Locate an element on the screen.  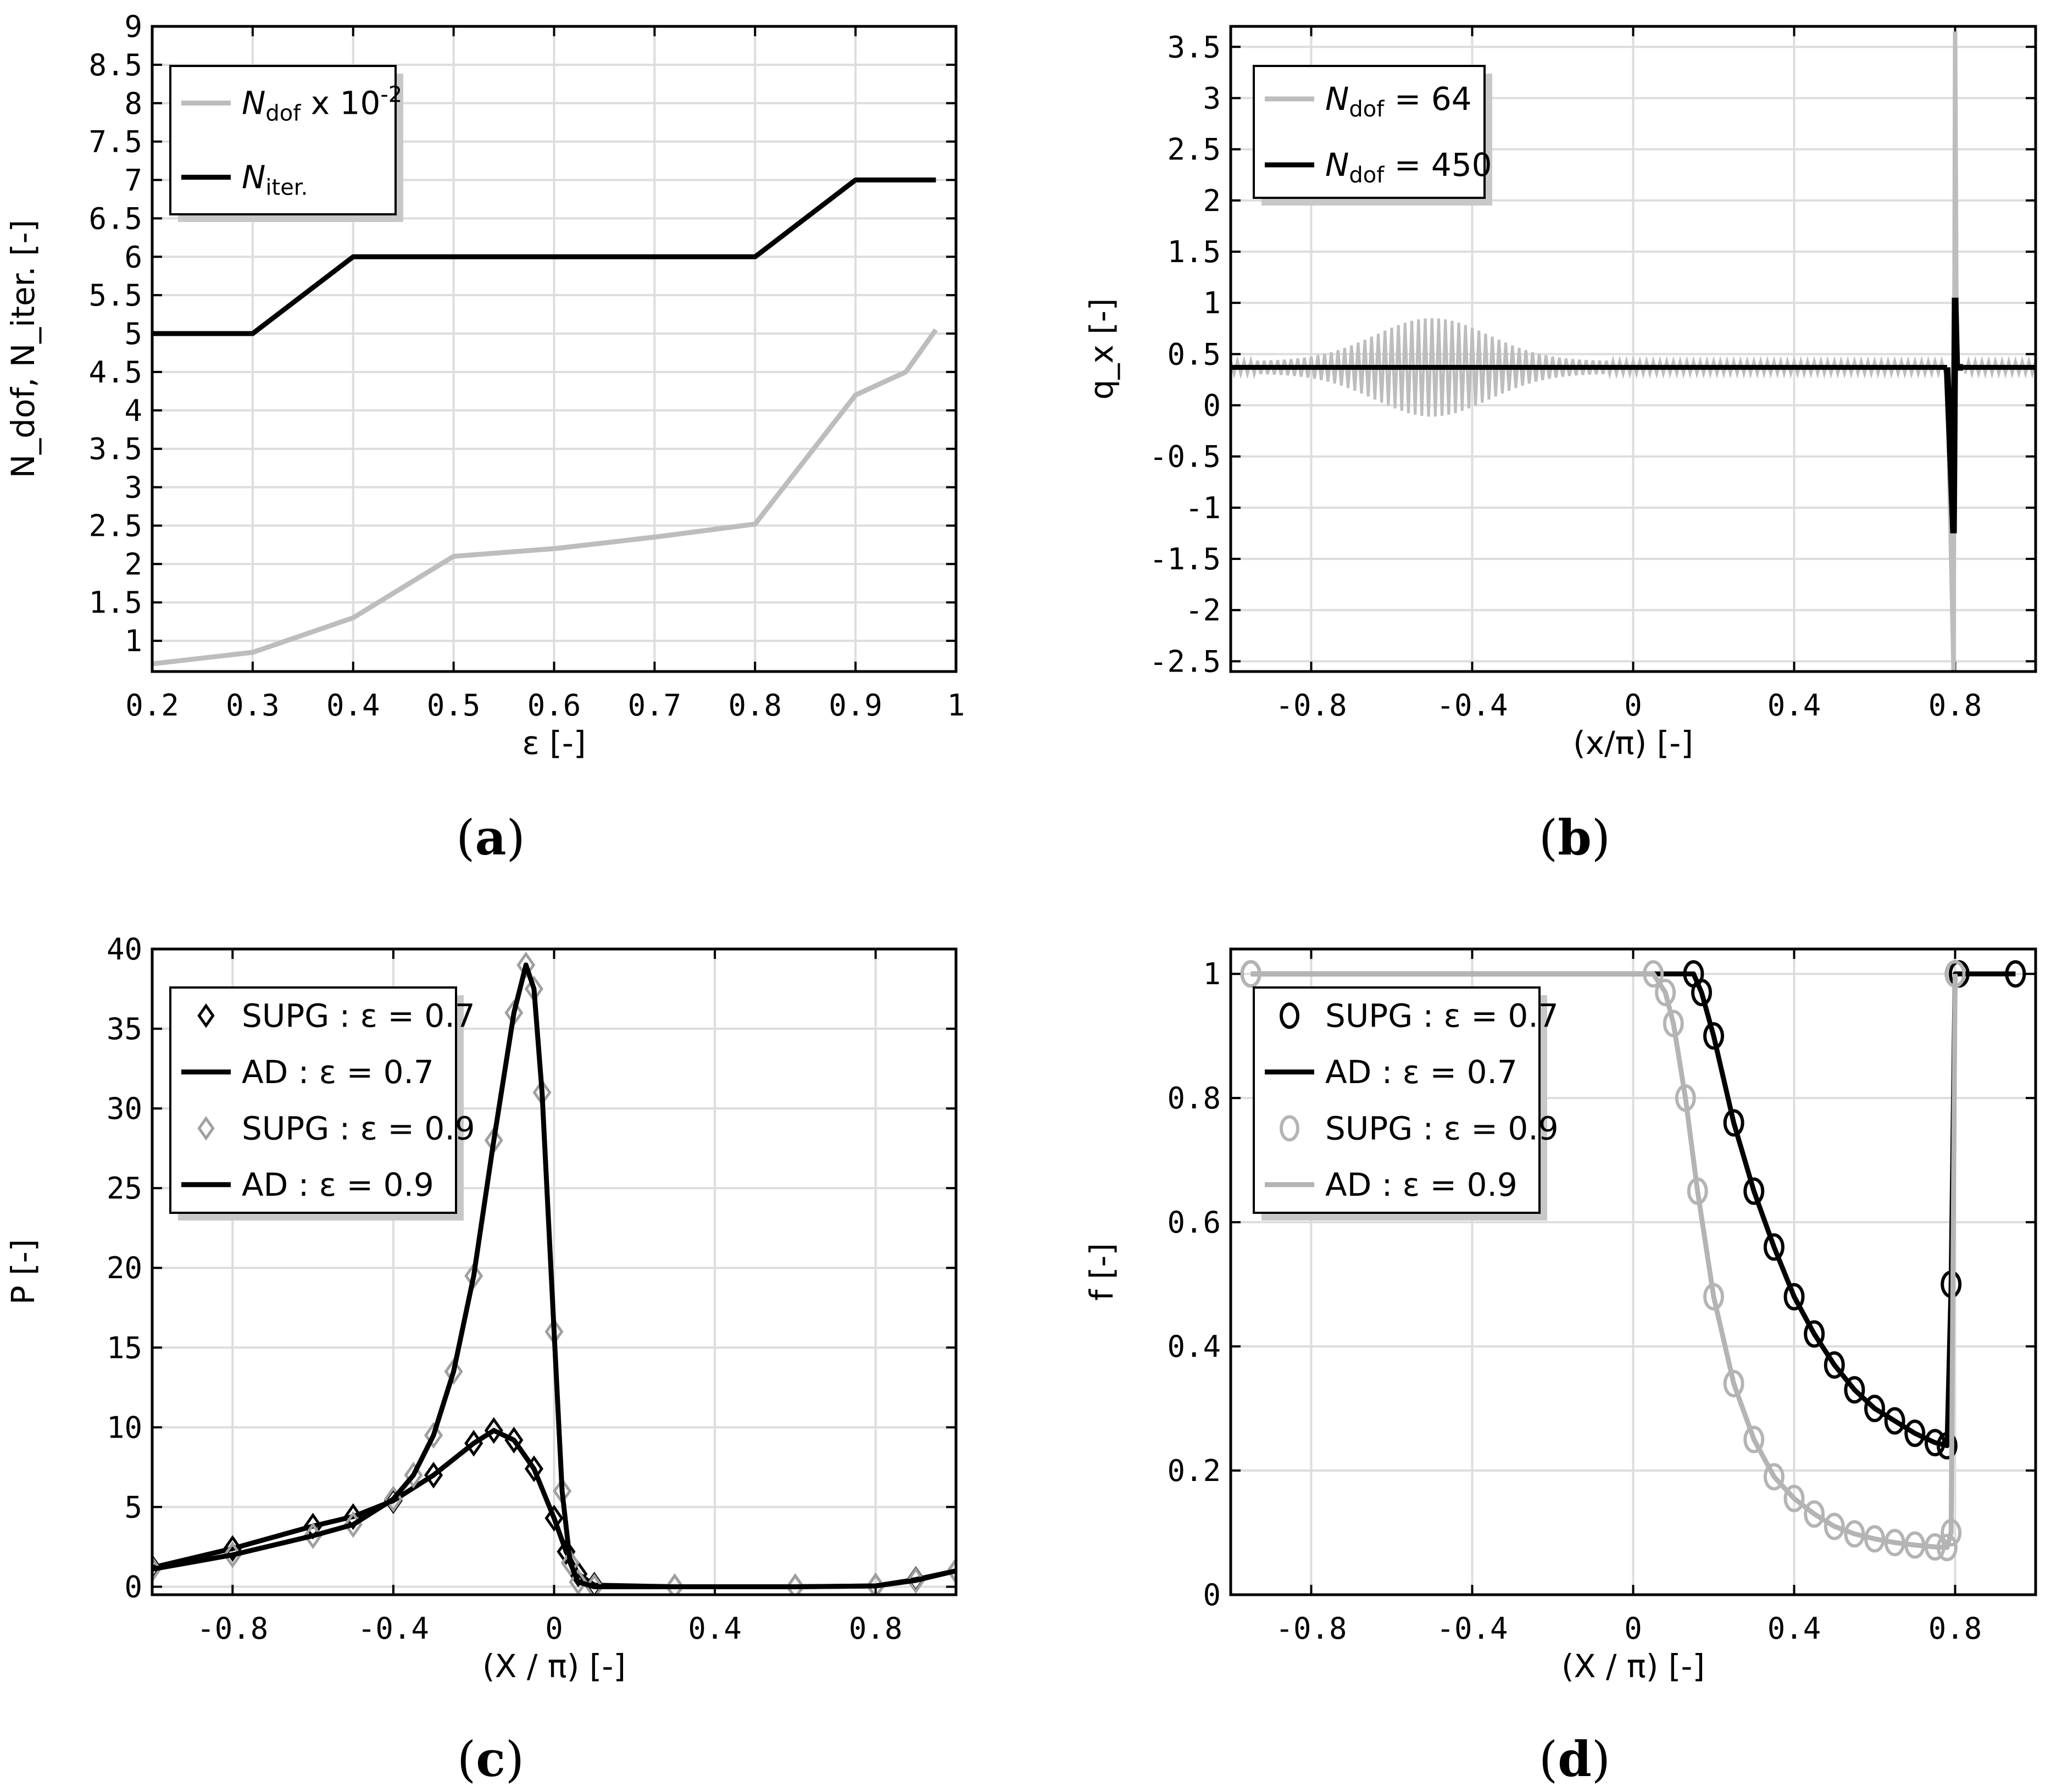
x-tick-label: 0.9 is located at coordinates (856, 705).